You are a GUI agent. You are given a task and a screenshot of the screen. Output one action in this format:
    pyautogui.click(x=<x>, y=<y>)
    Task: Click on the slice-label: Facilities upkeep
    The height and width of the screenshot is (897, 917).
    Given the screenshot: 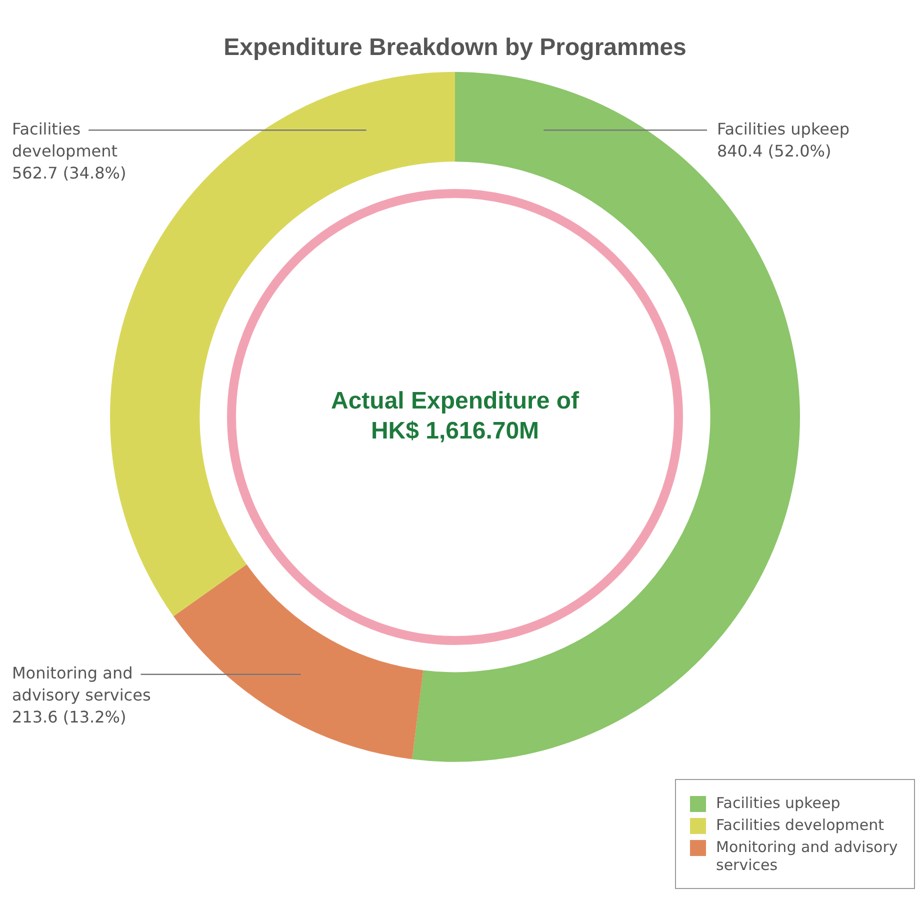 What is the action you would take?
    pyautogui.click(x=783, y=128)
    